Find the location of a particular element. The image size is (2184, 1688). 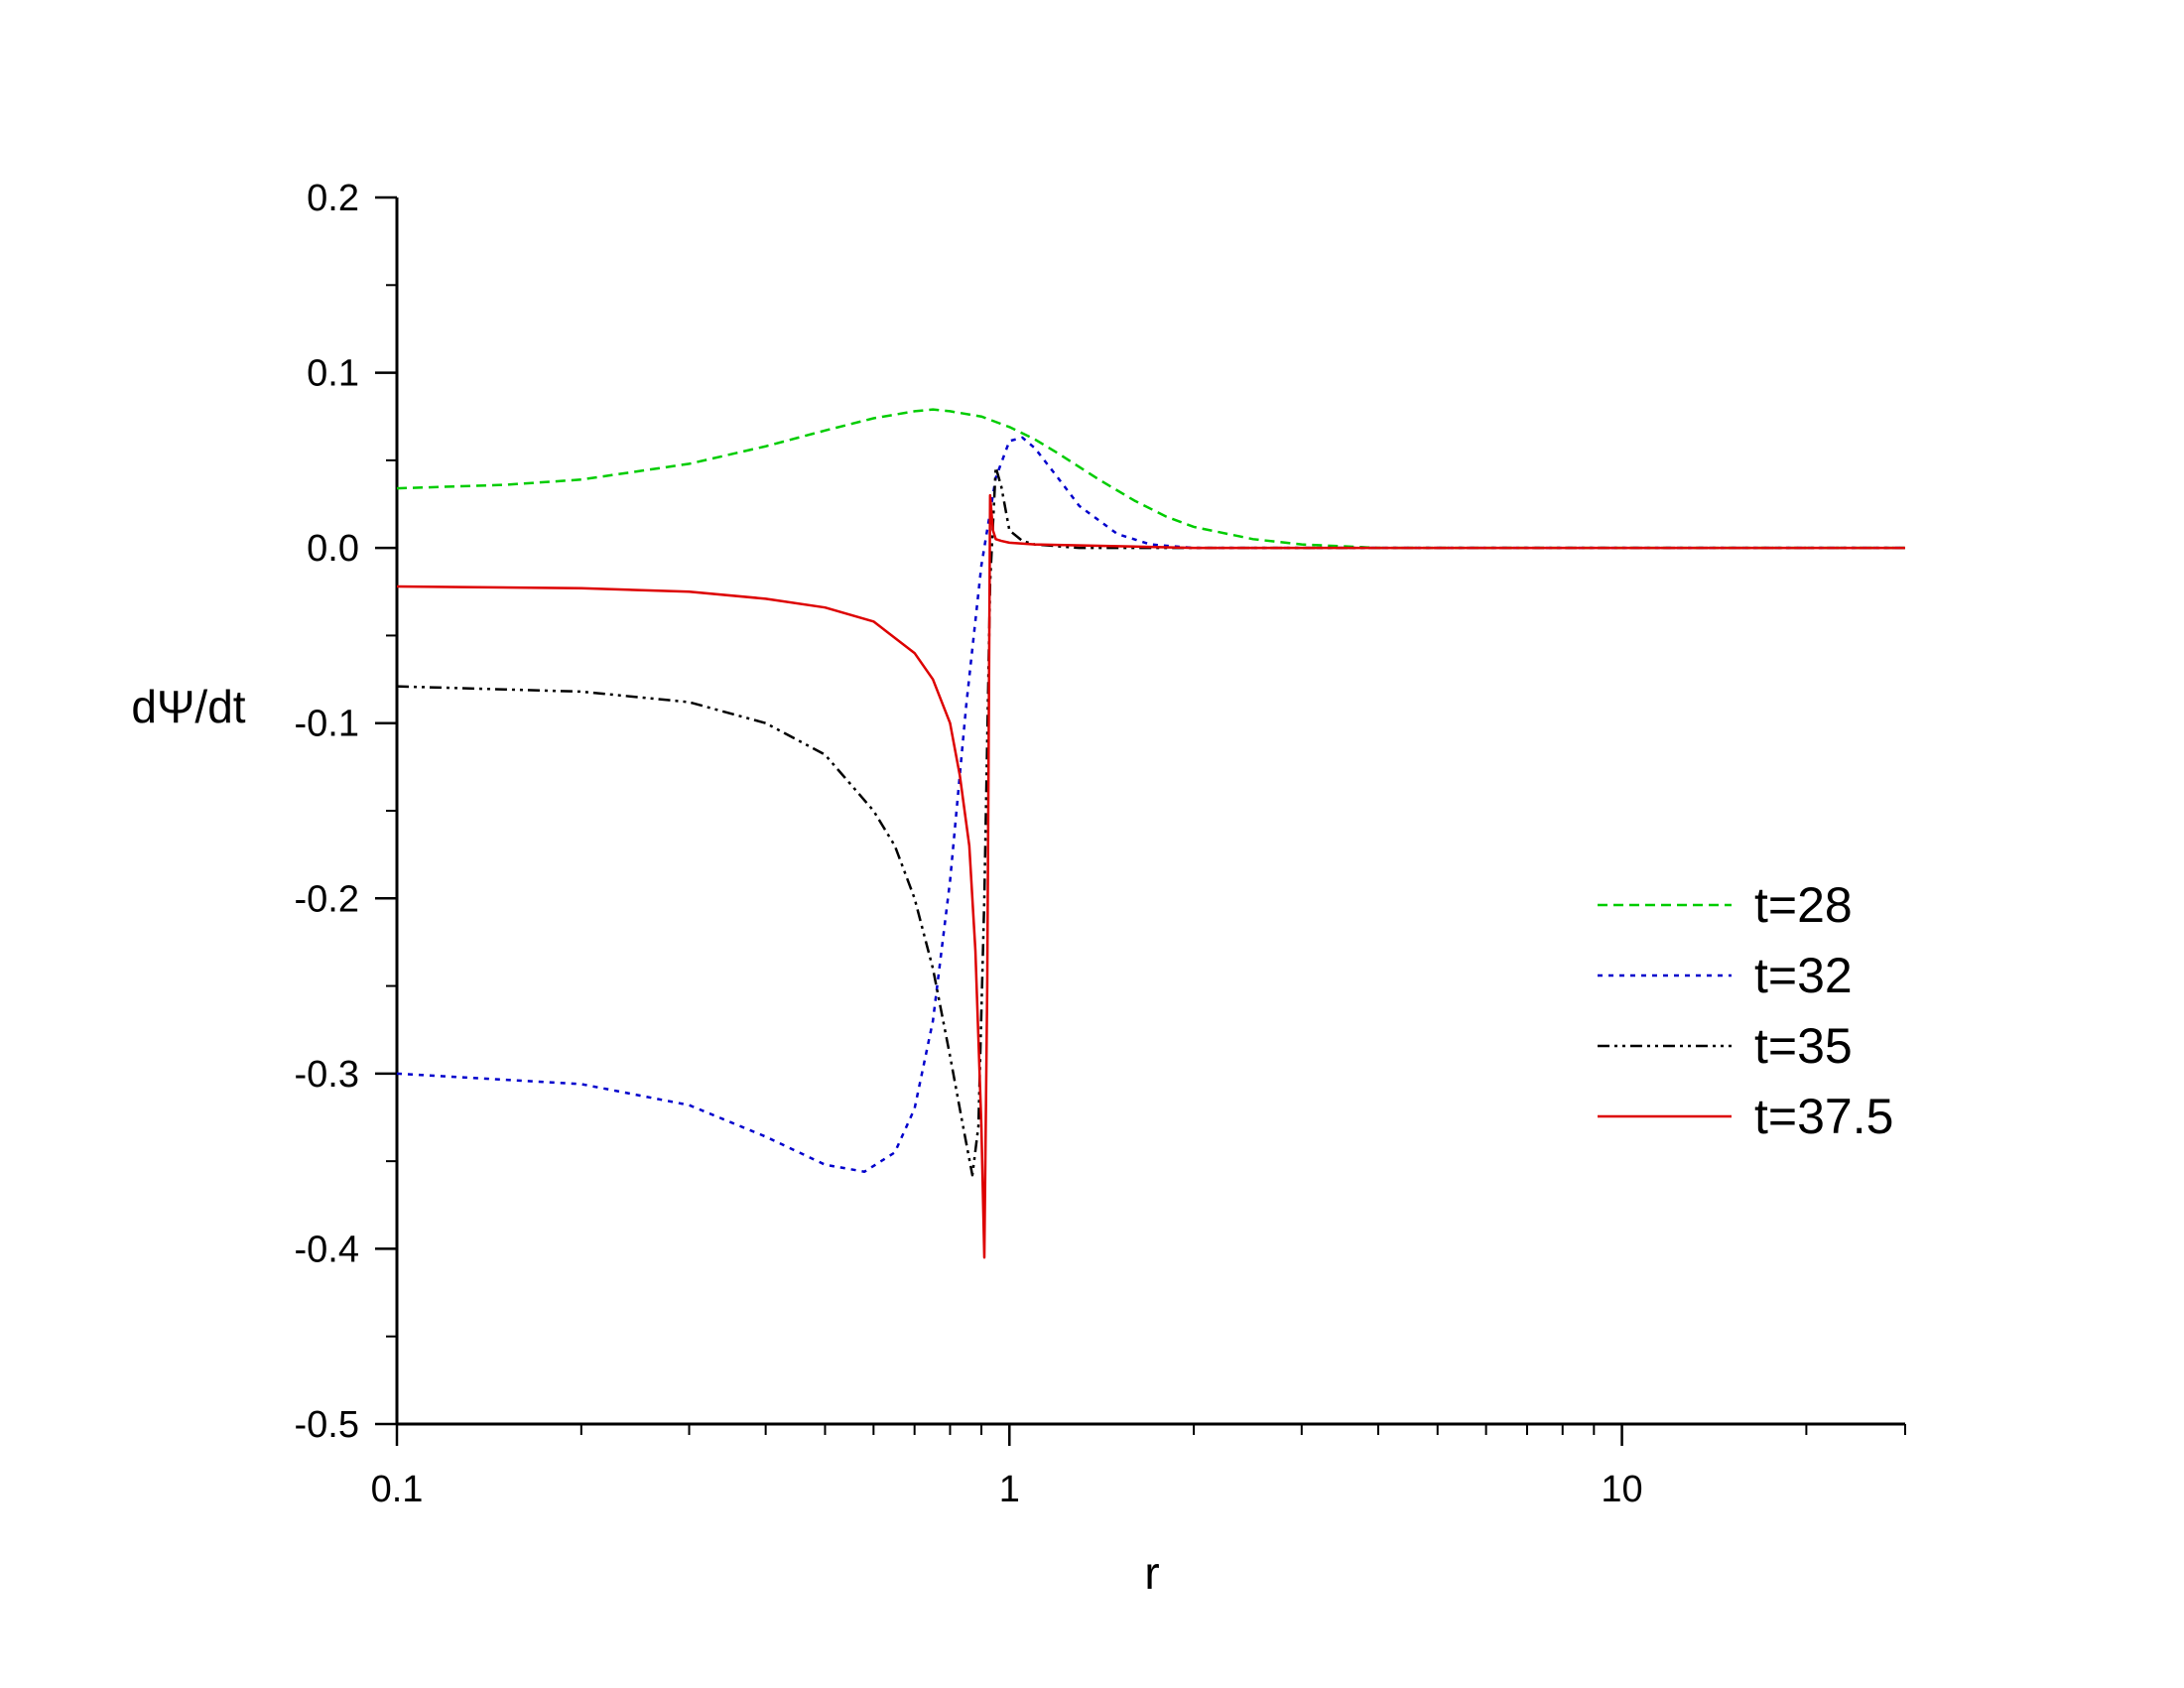

legend-label-4: t=37.5 is located at coordinates (1823, 1116).